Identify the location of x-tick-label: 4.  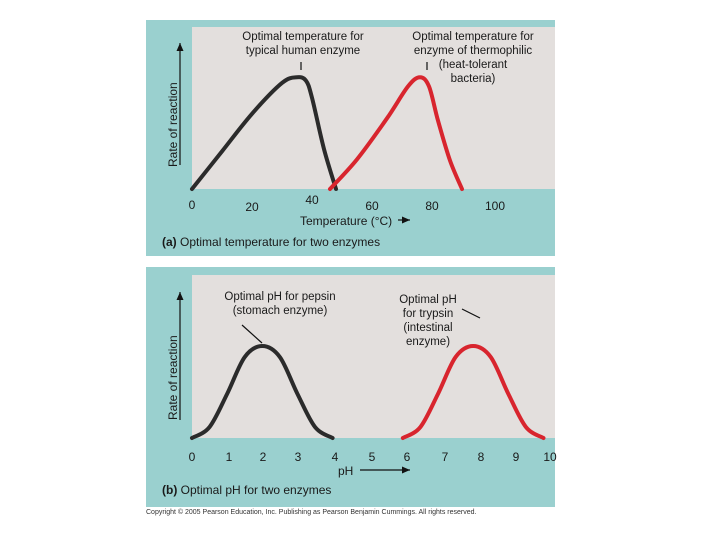
(335, 457).